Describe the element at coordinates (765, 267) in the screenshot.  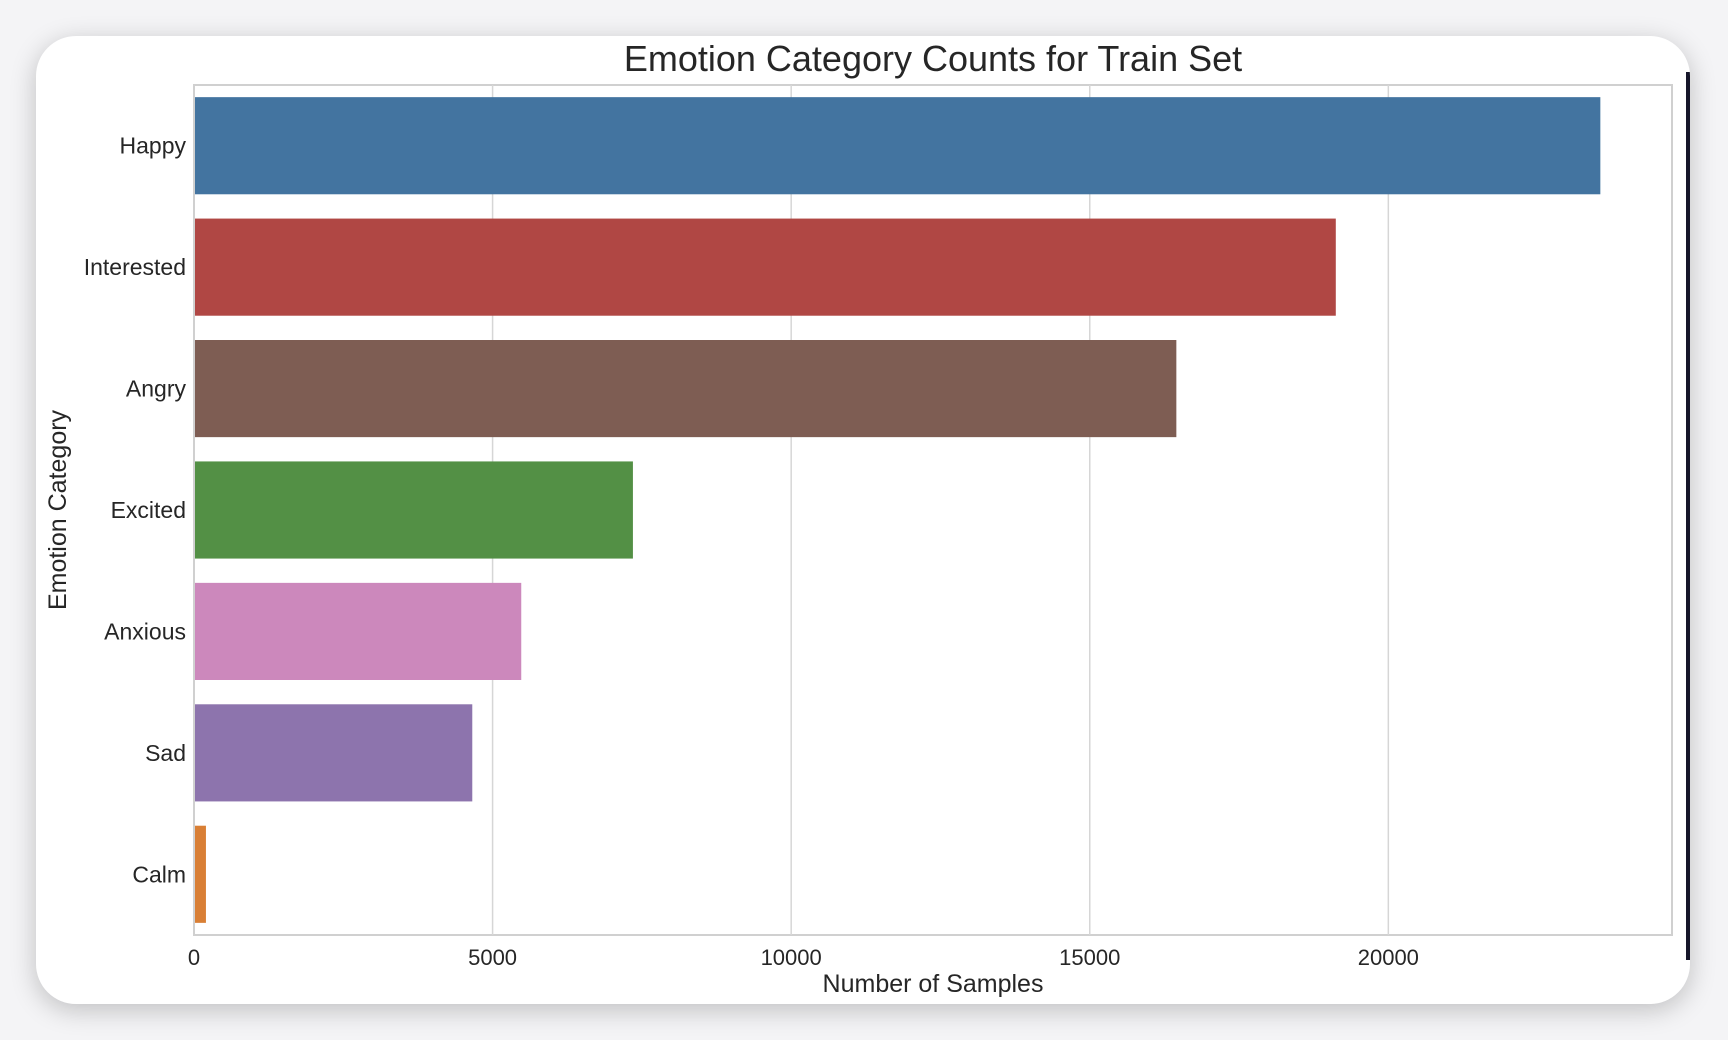
I see `bar-interested` at that location.